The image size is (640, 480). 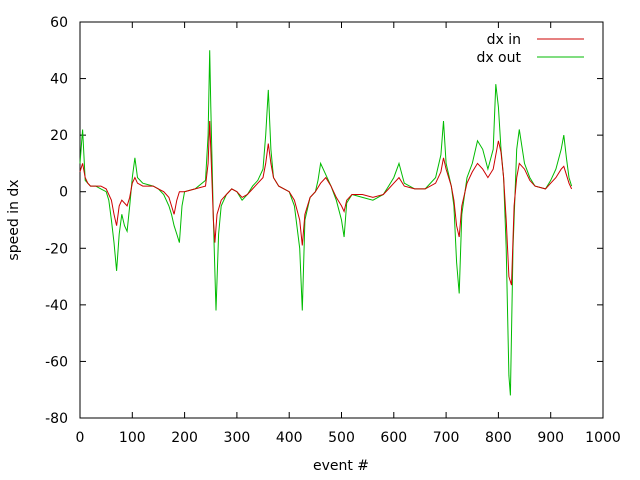 What do you see at coordinates (56, 362) in the screenshot?
I see `y-tick-label: -60` at bounding box center [56, 362].